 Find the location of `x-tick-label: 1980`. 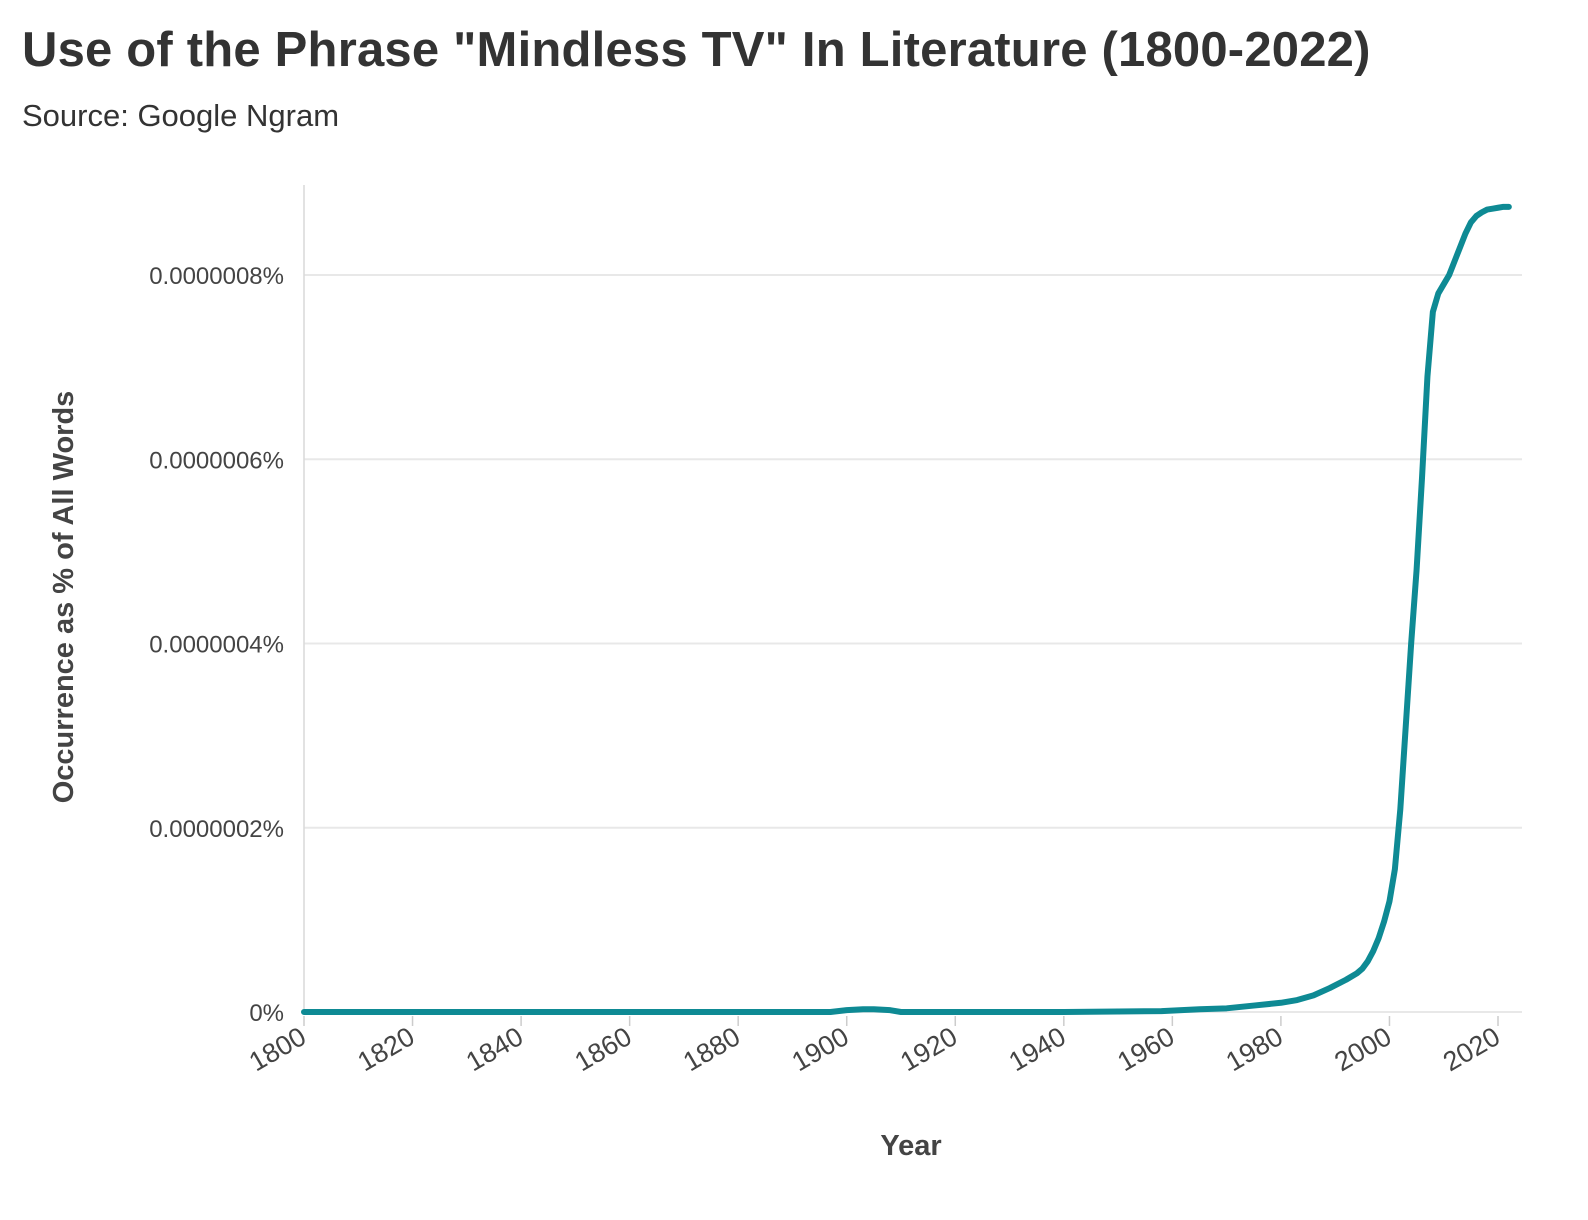

x-tick-label: 1980 is located at coordinates (1254, 1049).